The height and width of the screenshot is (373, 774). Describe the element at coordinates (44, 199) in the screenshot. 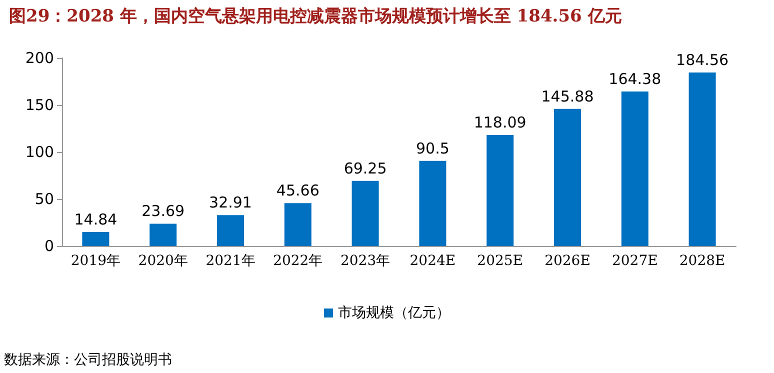

I see `y-tick-label: 50` at that location.